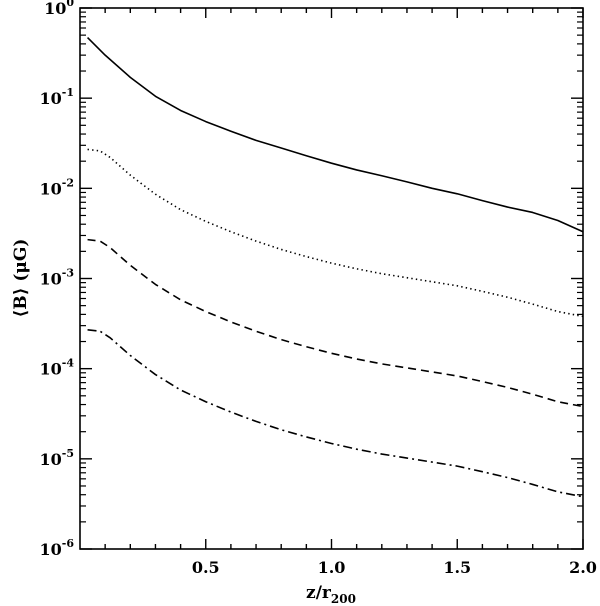  Describe the element at coordinates (57, 187) in the screenshot. I see `y-tick-label: 10⁻²` at that location.